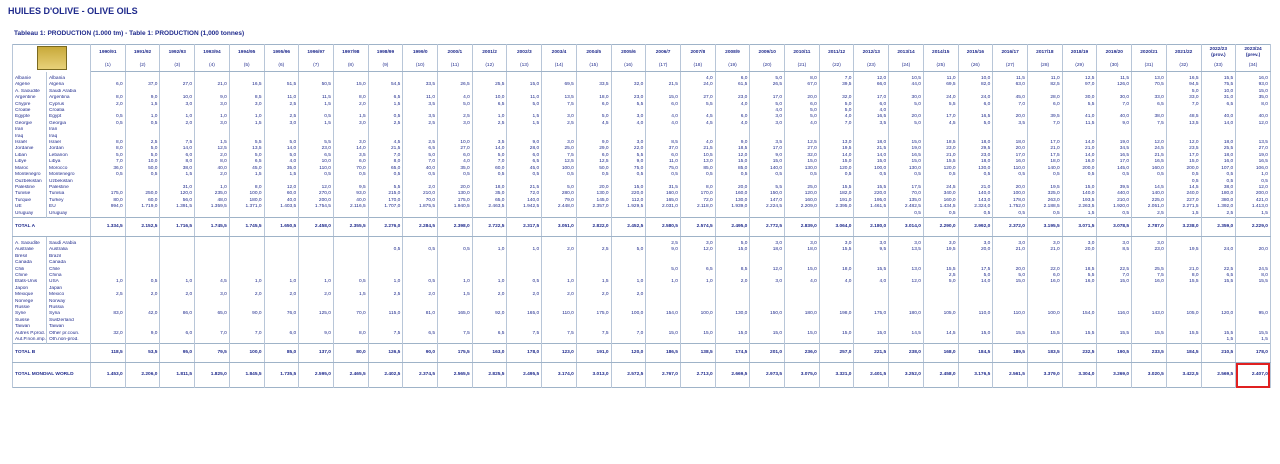 The width and height of the screenshot is (1280, 464). I want to click on value-cell: 0,5, so click(940, 214).